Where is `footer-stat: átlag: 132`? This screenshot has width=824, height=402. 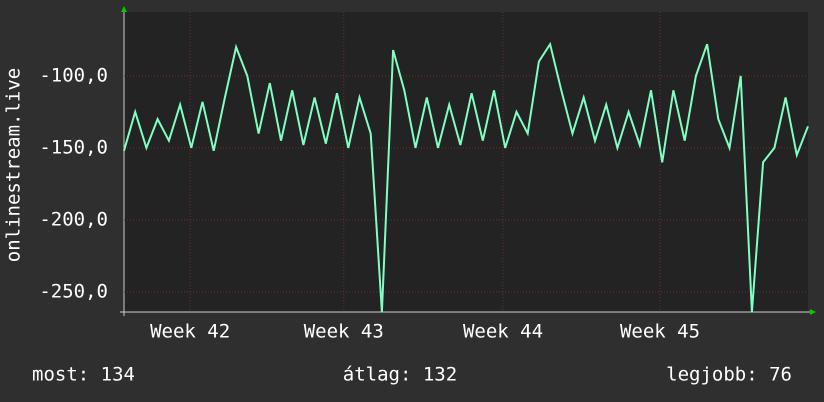 footer-stat: átlag: 132 is located at coordinates (400, 375).